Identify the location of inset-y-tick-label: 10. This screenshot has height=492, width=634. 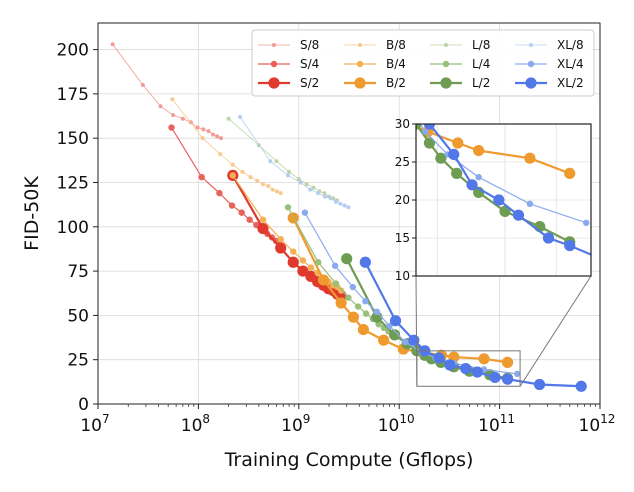
(402, 276).